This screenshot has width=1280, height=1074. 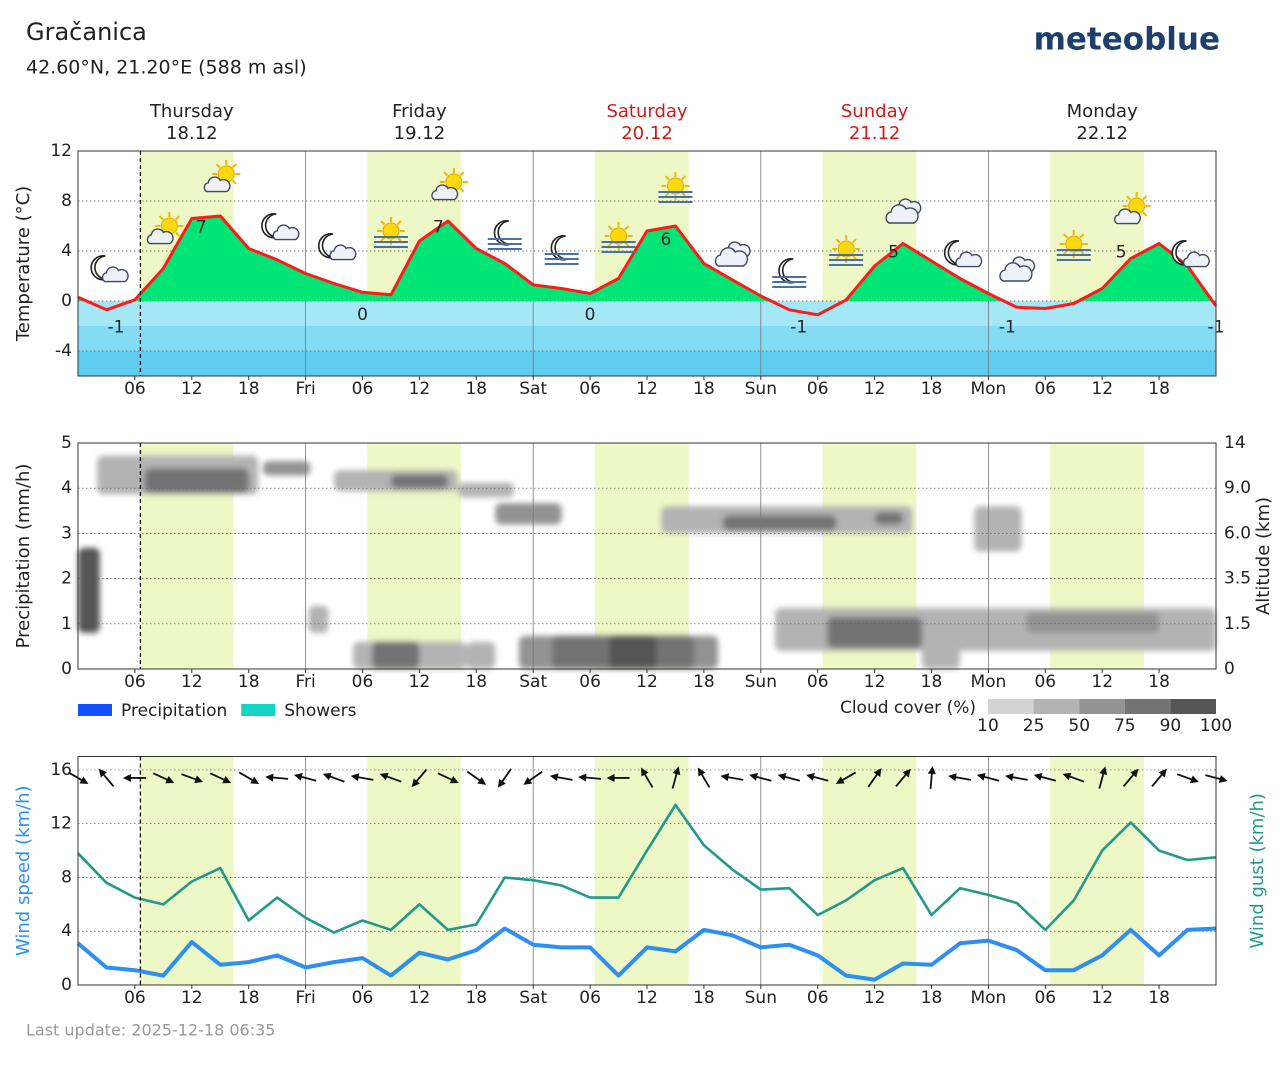 I want to click on location-title: Gračanica, so click(x=86, y=32).